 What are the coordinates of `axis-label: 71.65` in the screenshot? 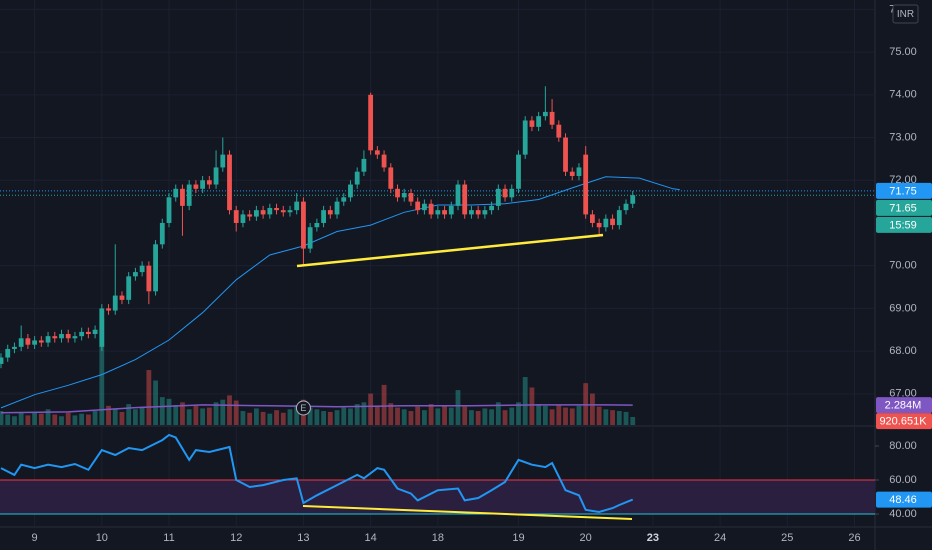 It's located at (903, 208).